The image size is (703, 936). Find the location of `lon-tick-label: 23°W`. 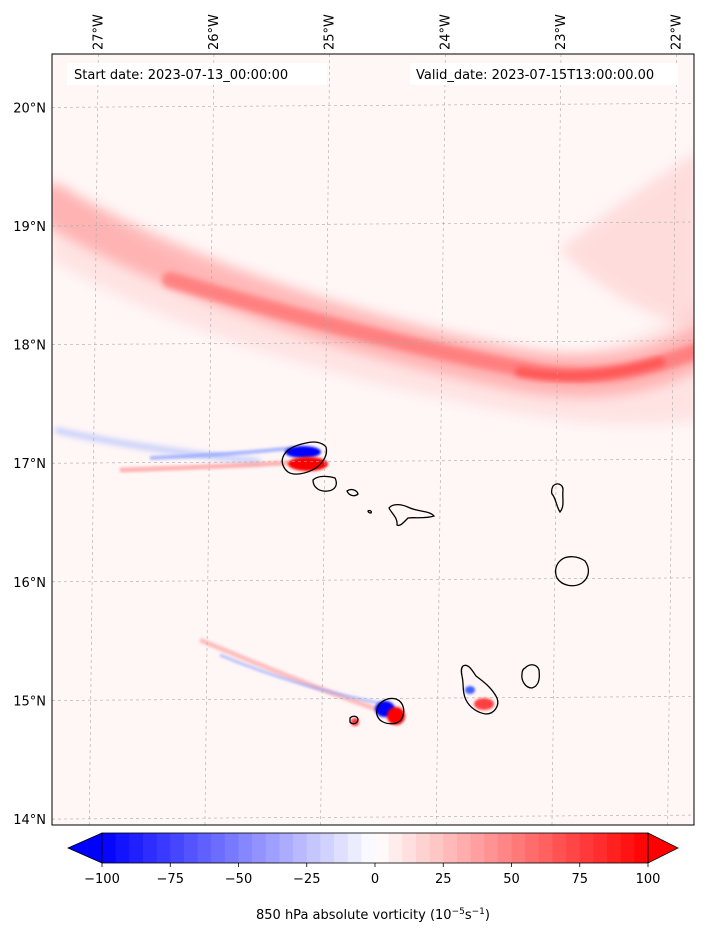

lon-tick-label: 23°W is located at coordinates (561, 32).